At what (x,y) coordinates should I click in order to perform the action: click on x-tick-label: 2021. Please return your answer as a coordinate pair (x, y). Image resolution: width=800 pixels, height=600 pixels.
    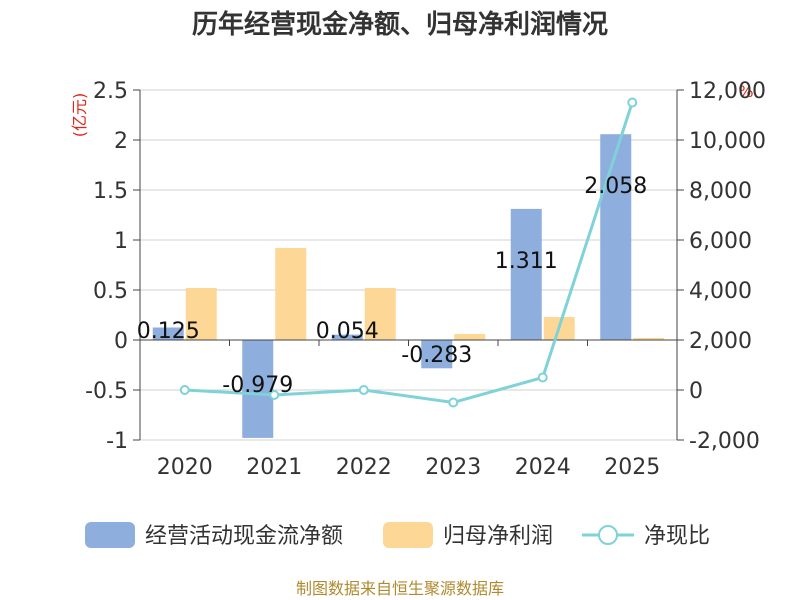
    Looking at the image, I should click on (274, 467).